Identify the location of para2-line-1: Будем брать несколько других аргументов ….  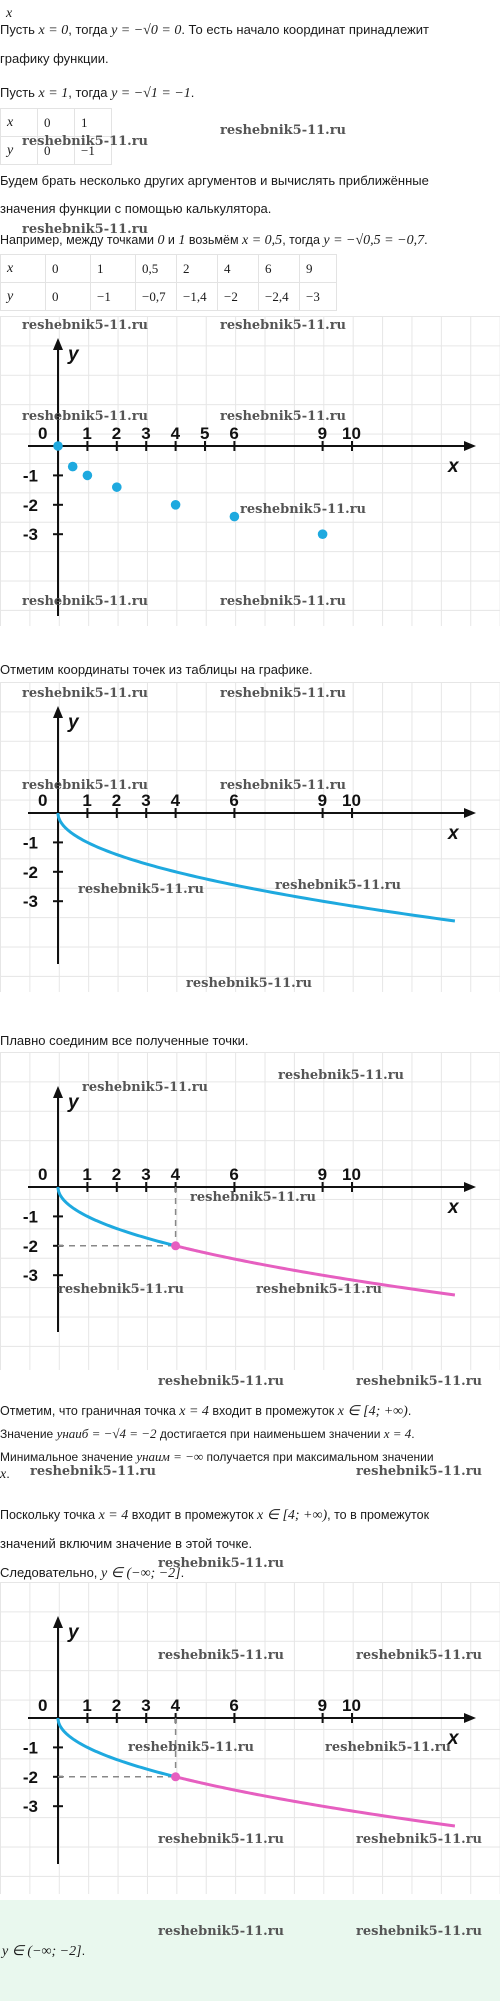
(214, 180).